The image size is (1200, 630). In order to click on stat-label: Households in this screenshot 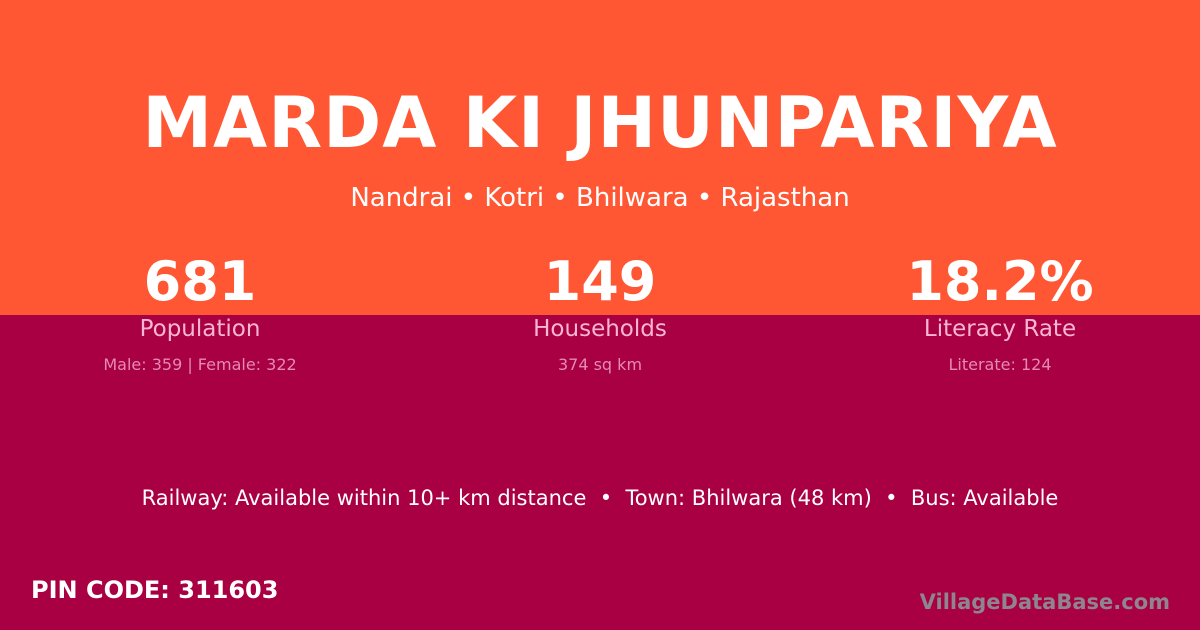, I will do `click(600, 329)`.